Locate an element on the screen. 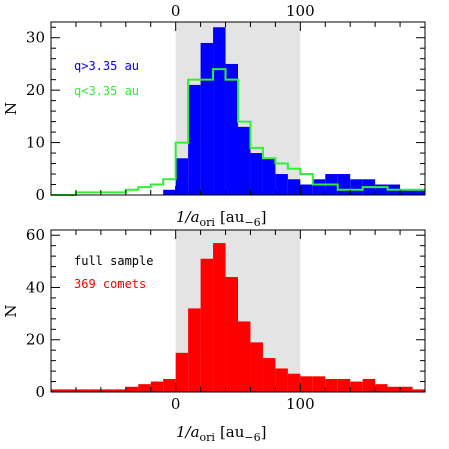 This screenshot has height=449, width=449. legend-q-lt: q<3.35 au is located at coordinates (106, 91).